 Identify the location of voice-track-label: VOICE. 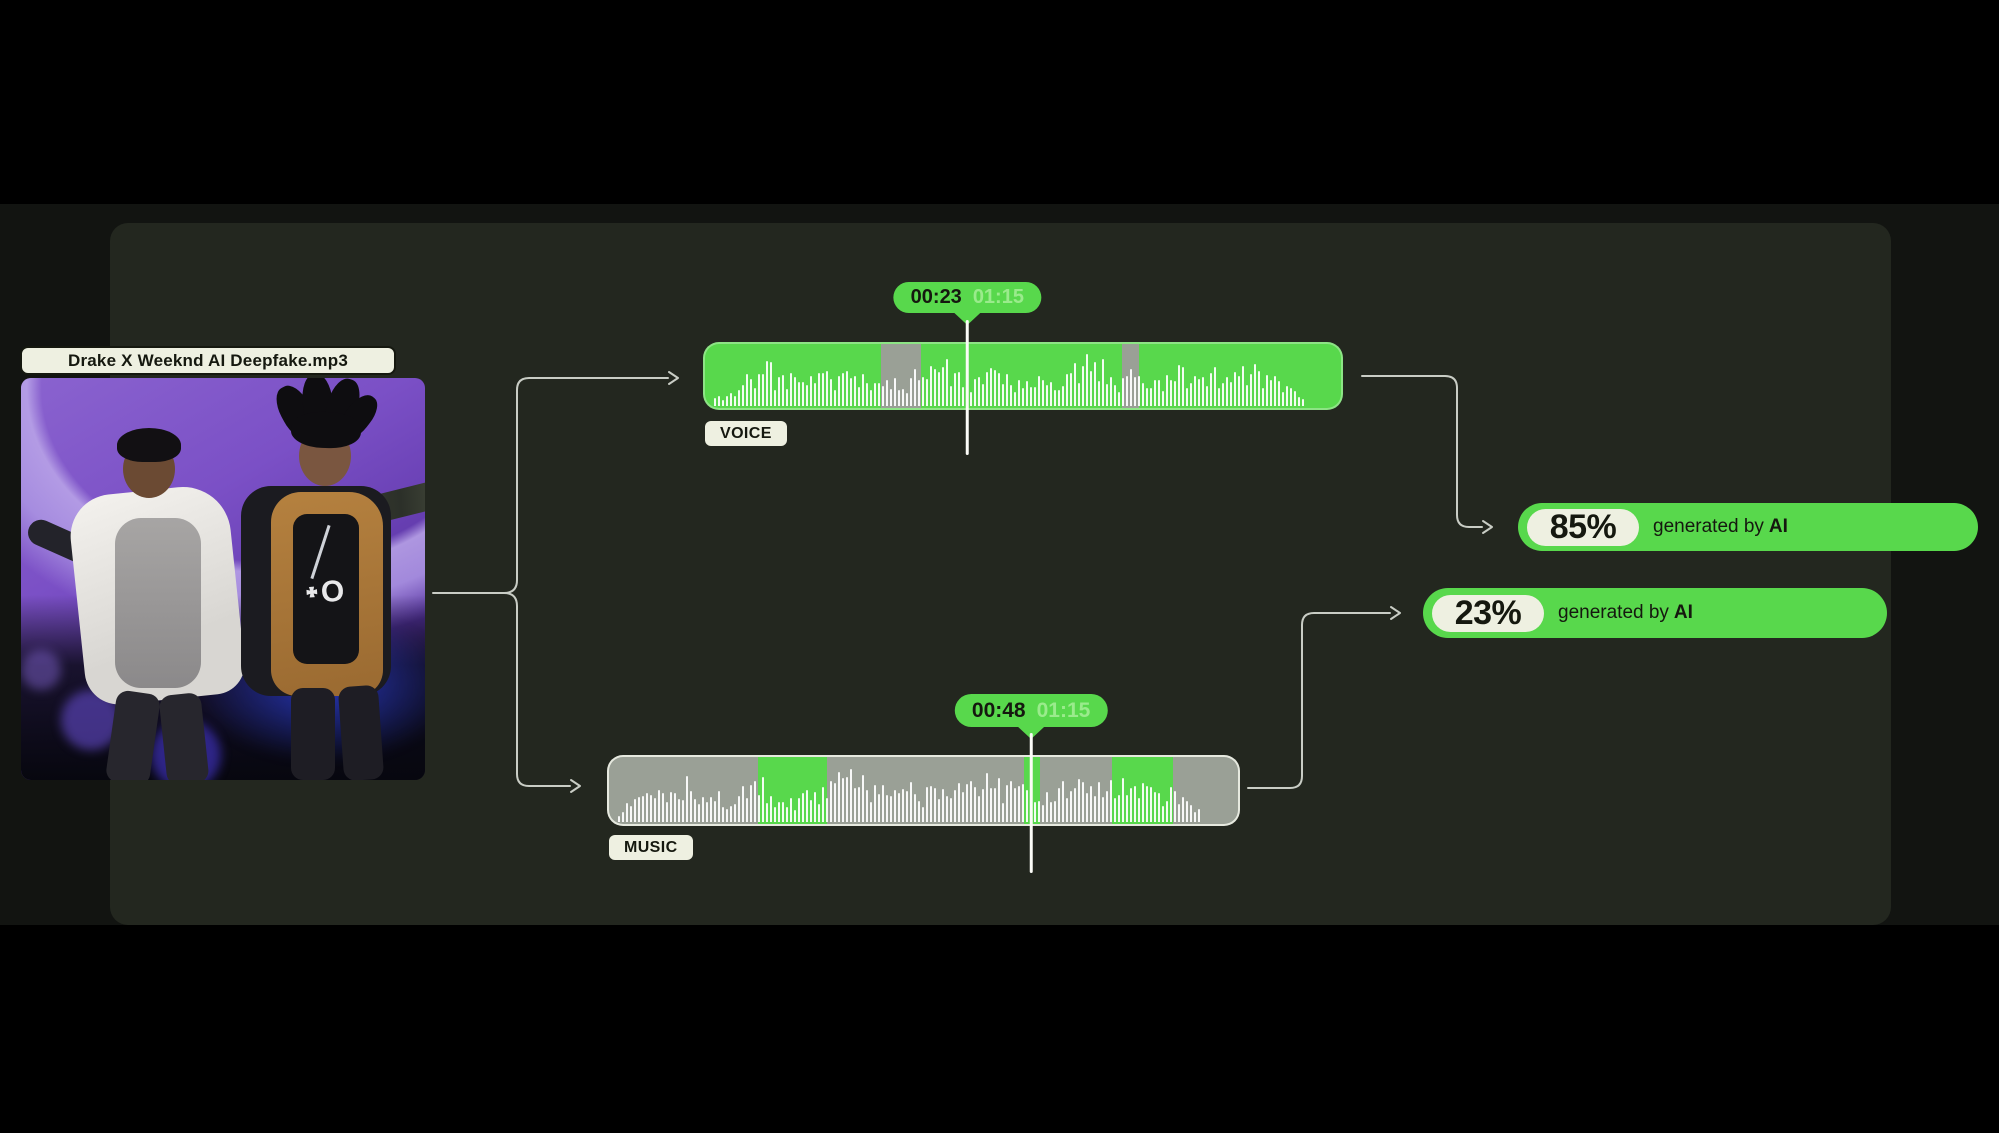
(746, 433).